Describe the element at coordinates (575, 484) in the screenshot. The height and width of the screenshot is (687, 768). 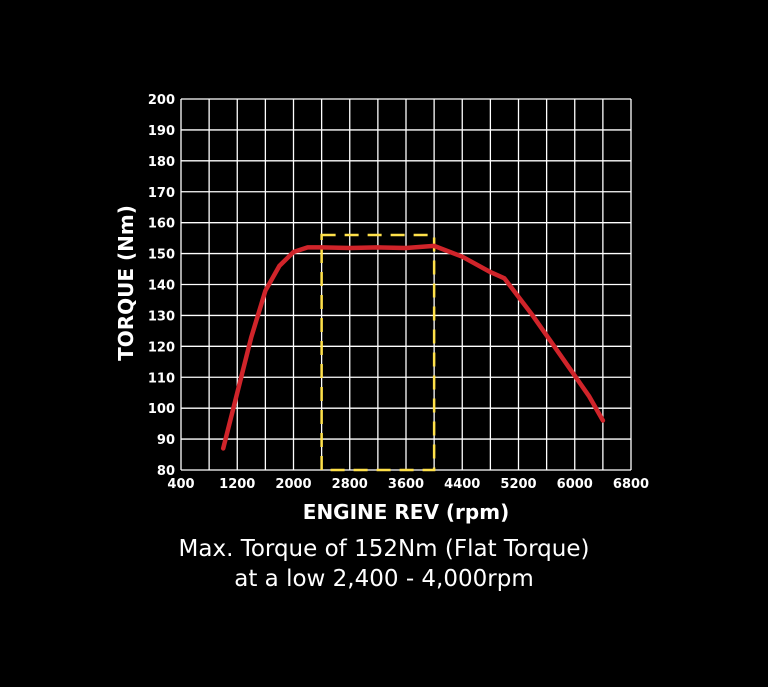
I see `x-tick-label: 6000` at that location.